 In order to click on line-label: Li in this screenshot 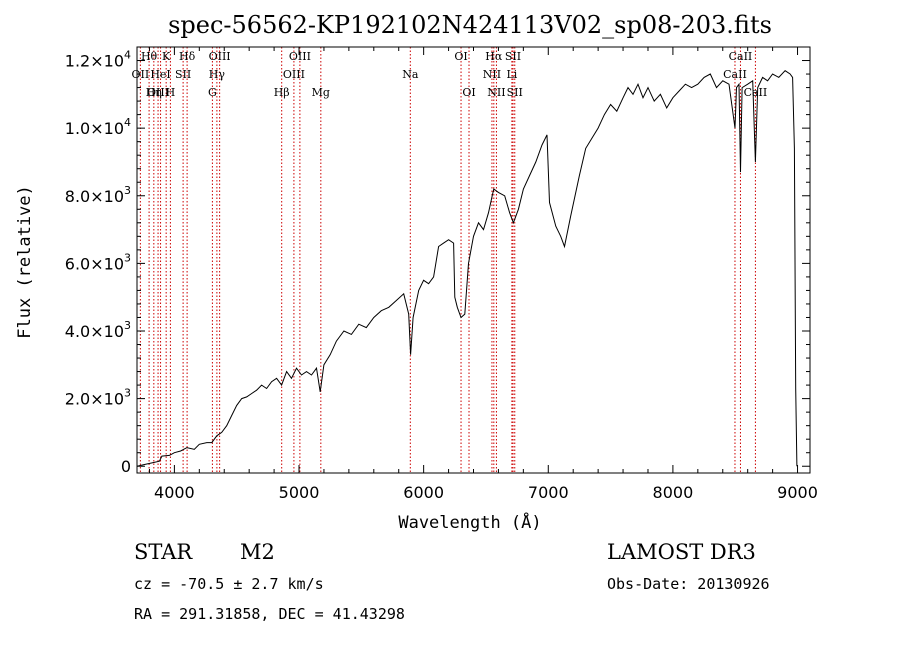, I will do `click(511, 74)`.